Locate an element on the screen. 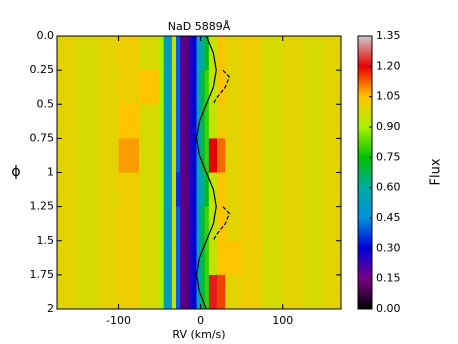  colorbar-tick-label: 0.45 is located at coordinates (388, 217).